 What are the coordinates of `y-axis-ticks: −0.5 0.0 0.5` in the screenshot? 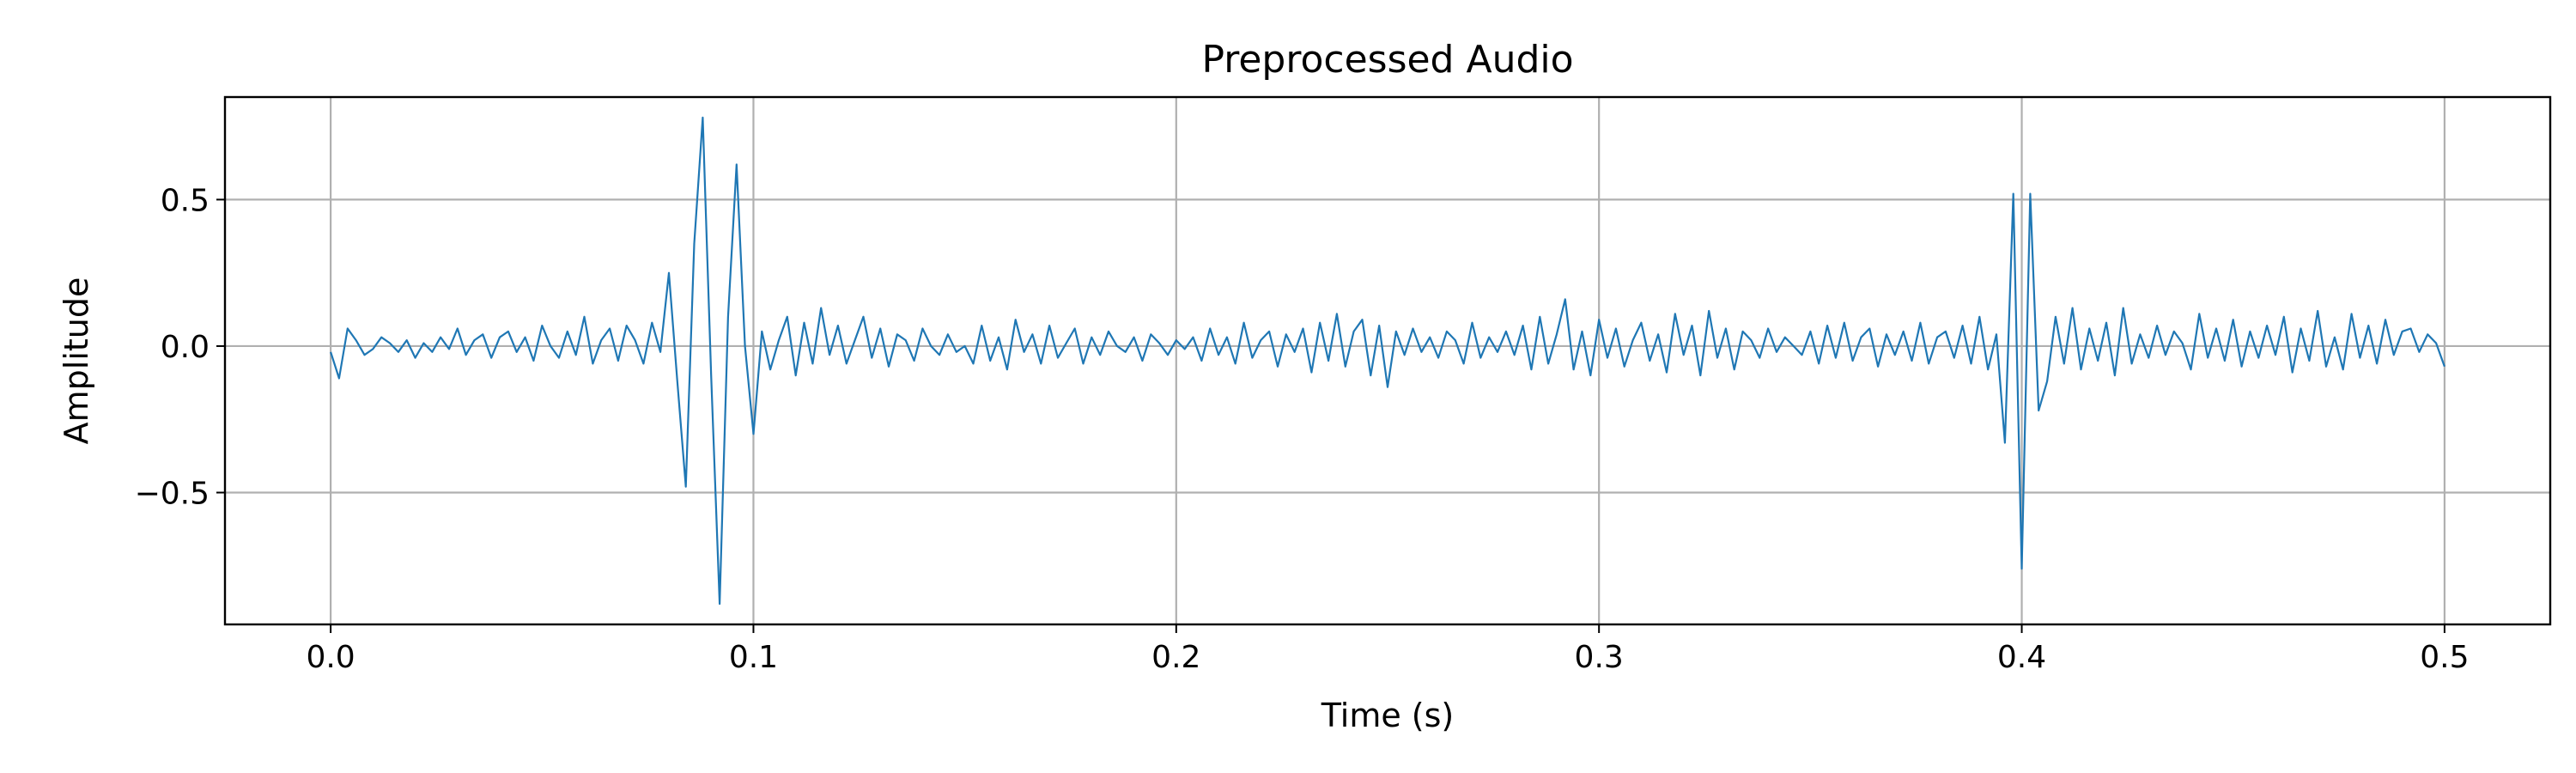 It's located at (180, 347).